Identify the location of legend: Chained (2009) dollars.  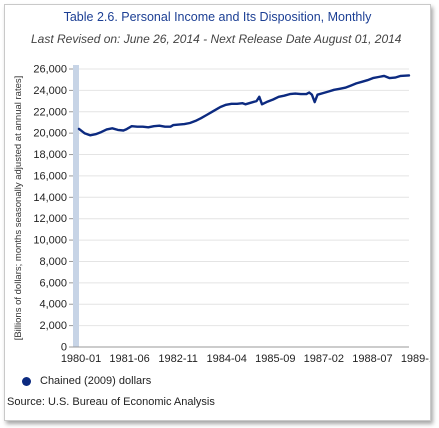
(83, 381).